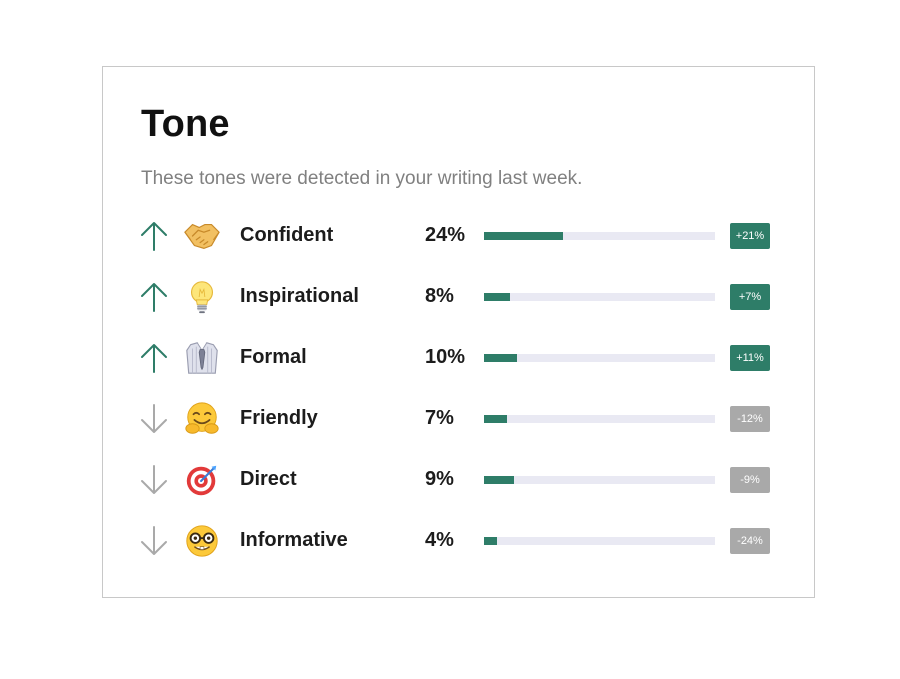 The image size is (900, 679). What do you see at coordinates (750, 541) in the screenshot?
I see `change-badge: -24%` at bounding box center [750, 541].